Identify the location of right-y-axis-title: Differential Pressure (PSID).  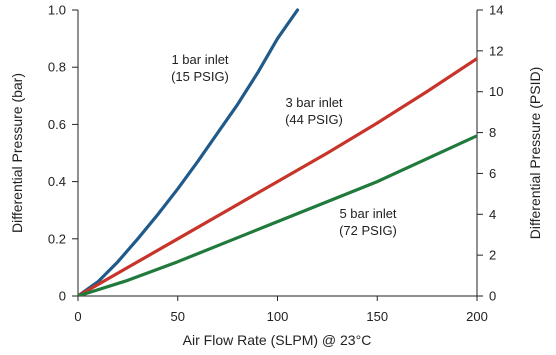
(535, 153).